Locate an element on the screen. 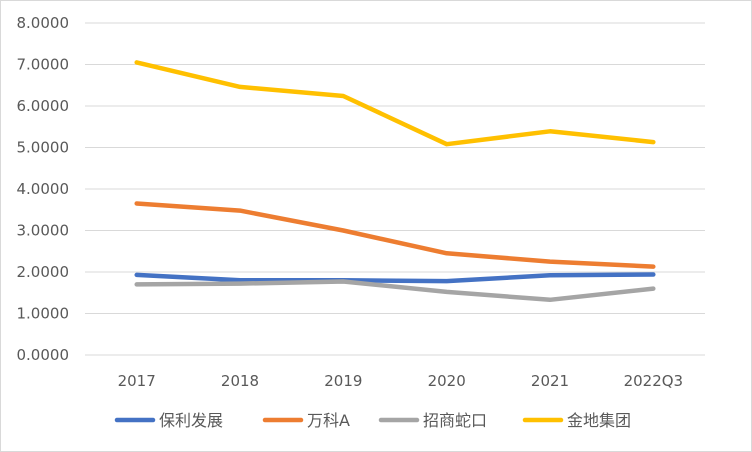  legend: 保利发展 万科A 招商蛇口 金地集团 is located at coordinates (372, 420).